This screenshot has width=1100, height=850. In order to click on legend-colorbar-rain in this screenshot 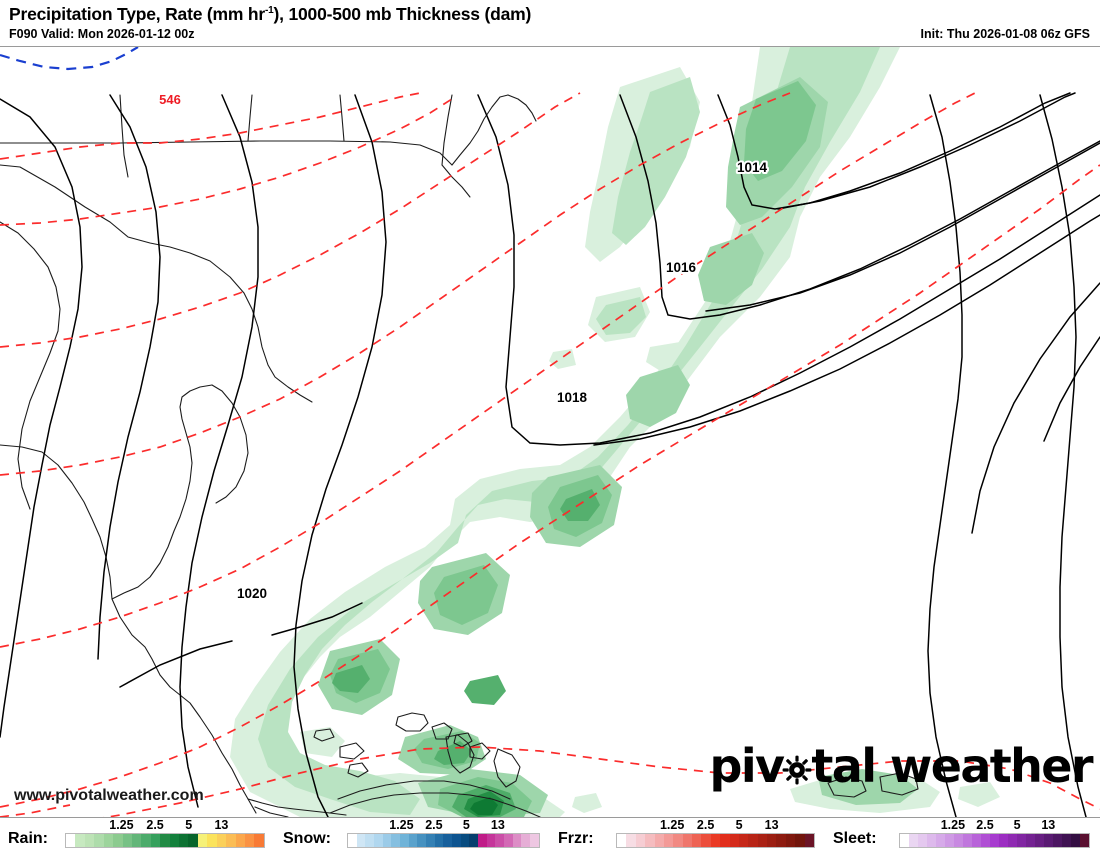, I will do `click(165, 840)`.